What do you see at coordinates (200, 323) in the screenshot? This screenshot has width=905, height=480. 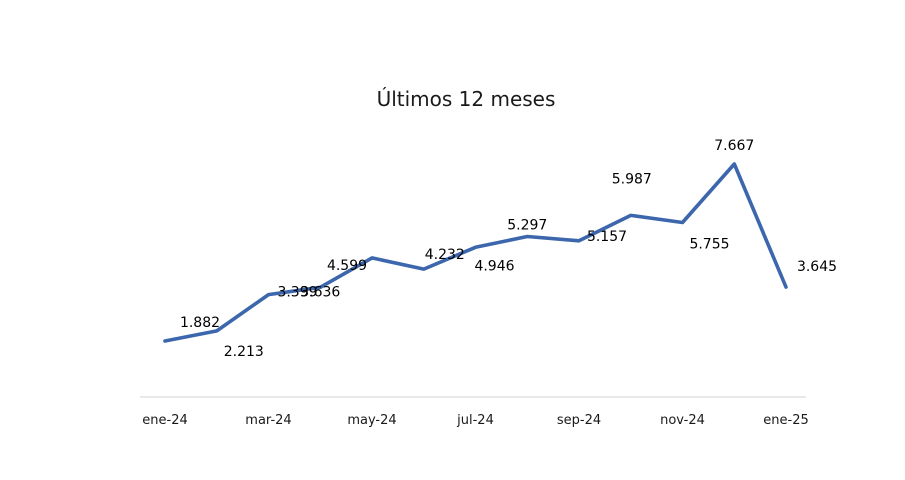 I see `data-label-ene-24: 1.882` at bounding box center [200, 323].